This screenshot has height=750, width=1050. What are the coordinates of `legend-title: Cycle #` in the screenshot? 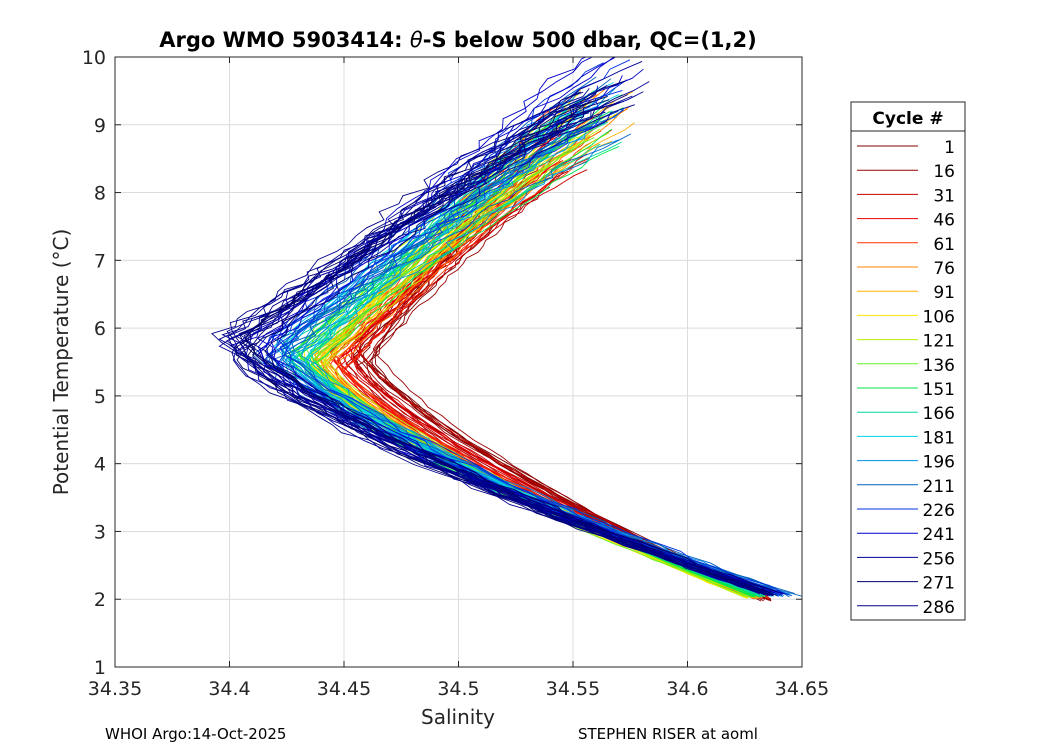 It's located at (907, 119).